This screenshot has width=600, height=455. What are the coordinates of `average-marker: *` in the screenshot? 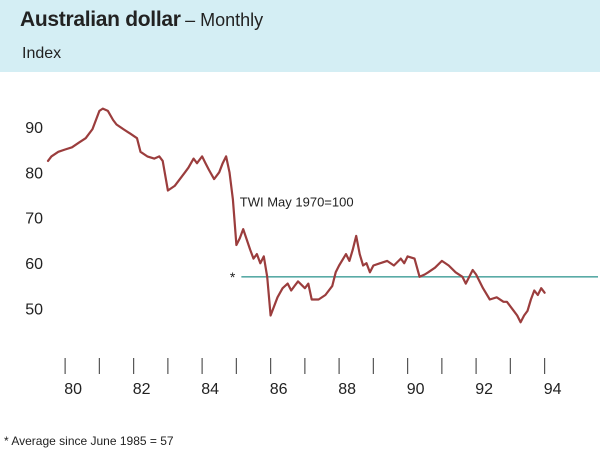 It's located at (233, 277).